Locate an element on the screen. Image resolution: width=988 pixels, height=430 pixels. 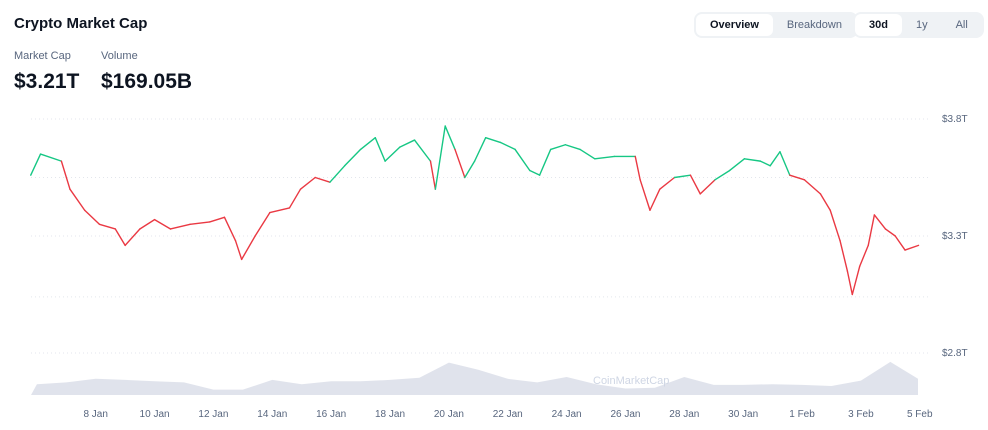
range-toggle: 30d 1y All is located at coordinates (918, 25).